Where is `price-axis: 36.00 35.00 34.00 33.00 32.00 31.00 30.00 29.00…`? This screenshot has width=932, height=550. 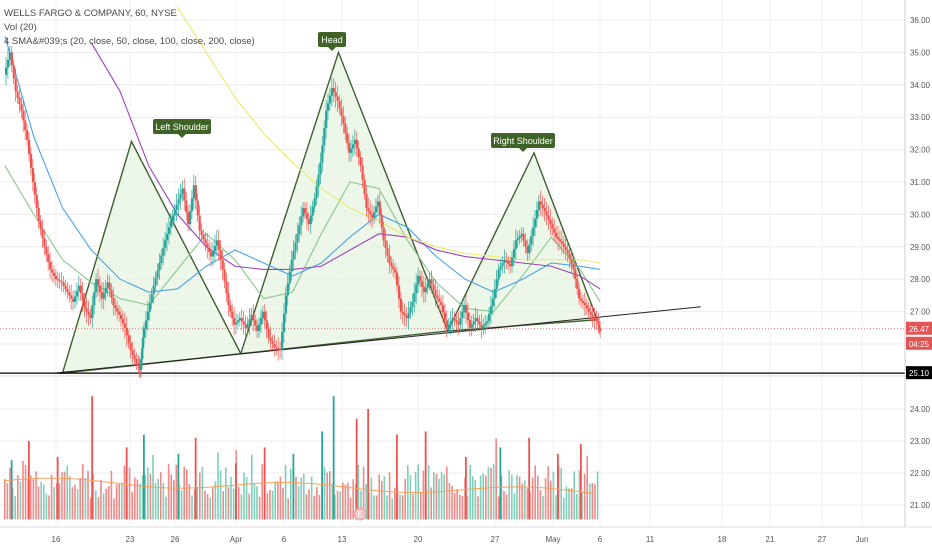
price-axis: 36.00 35.00 34.00 33.00 32.00 31.00 30.00 29.00… is located at coordinates (918, 263).